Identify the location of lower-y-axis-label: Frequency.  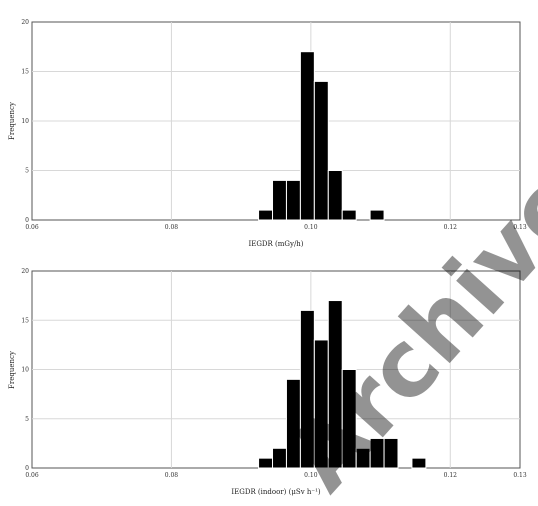
(12, 370).